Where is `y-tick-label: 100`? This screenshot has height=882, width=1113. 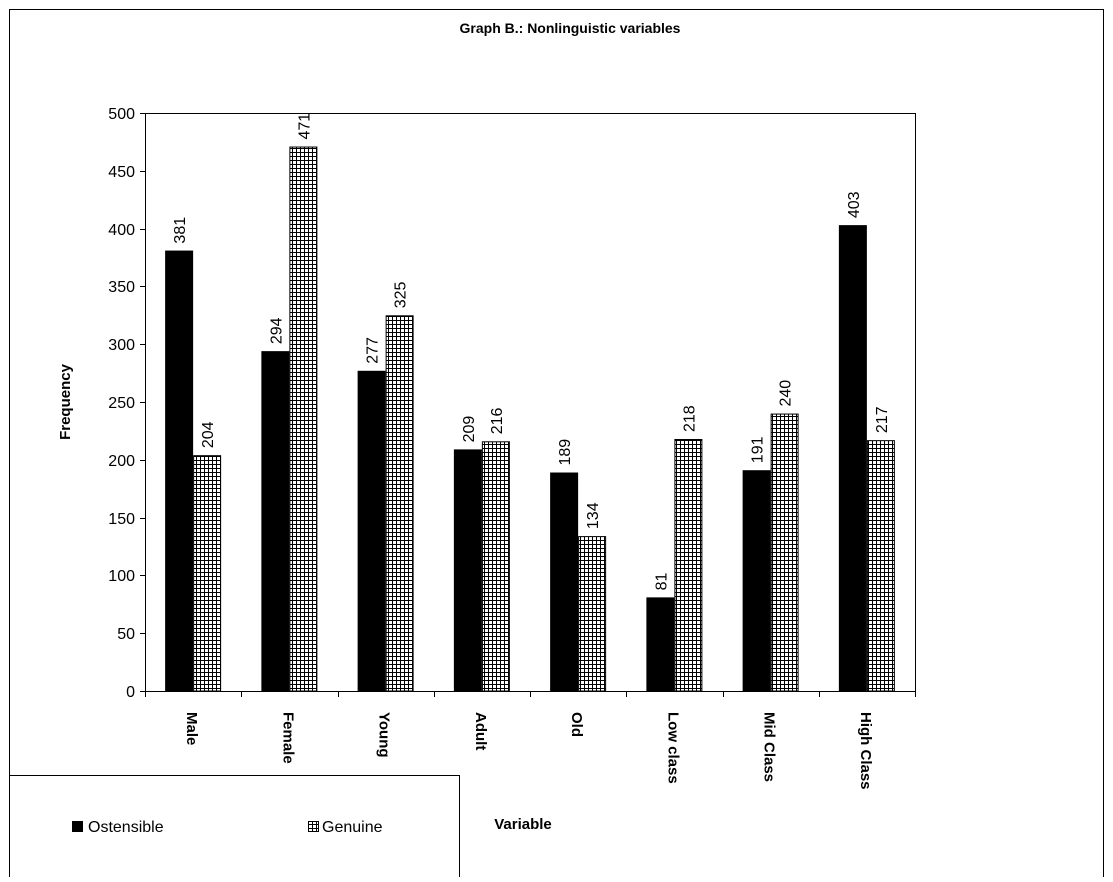
y-tick-label: 100 is located at coordinates (121, 576).